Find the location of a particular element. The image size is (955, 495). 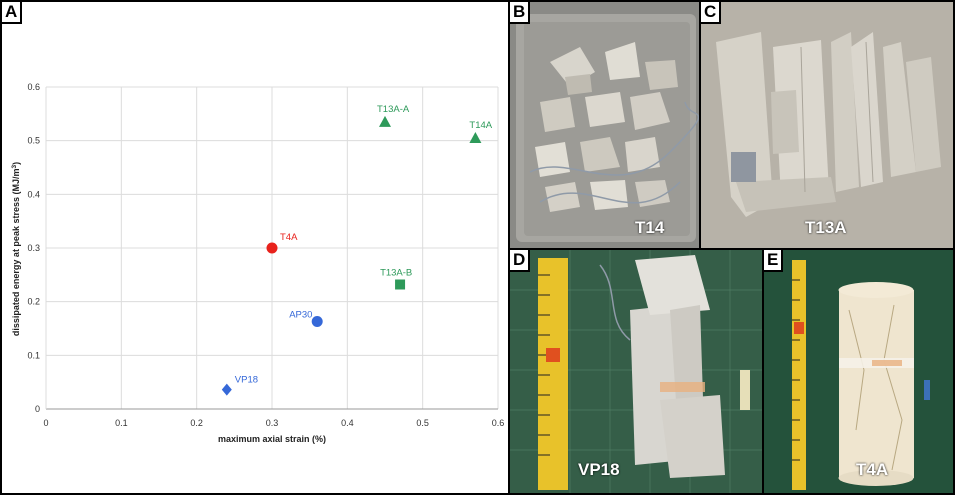

x-tick-label: 0 is located at coordinates (45, 423).